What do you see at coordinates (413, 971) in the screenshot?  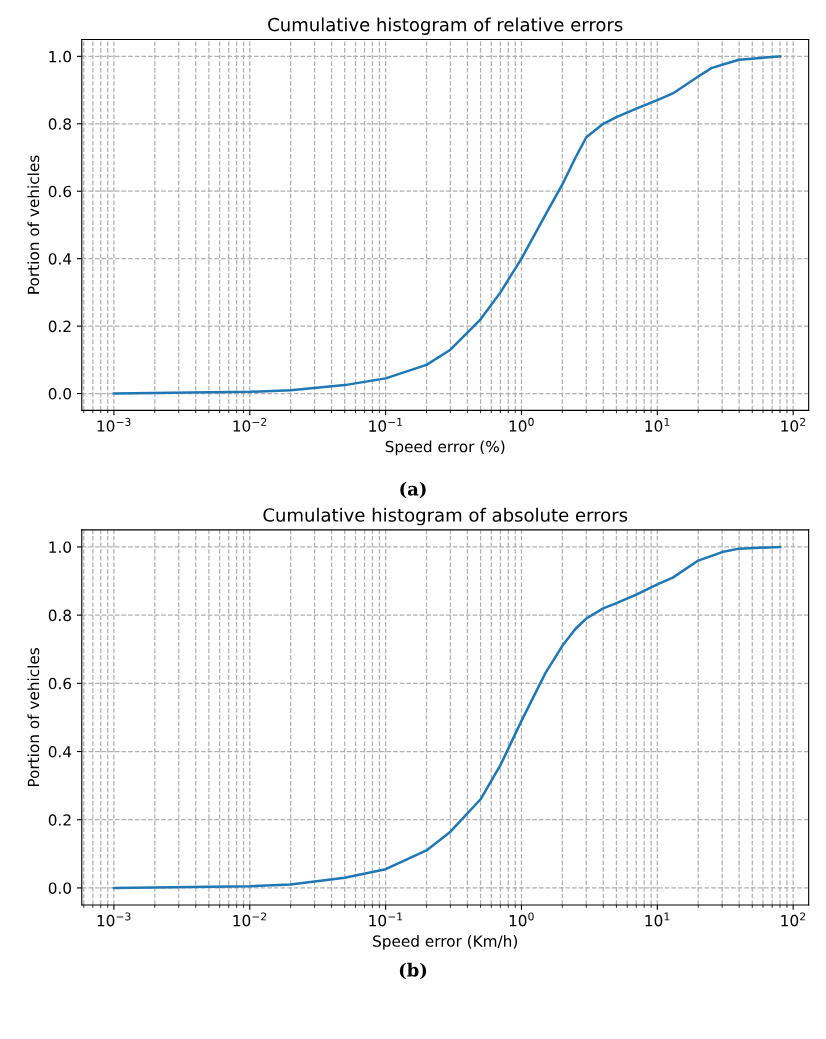 I see `text: (b)` at bounding box center [413, 971].